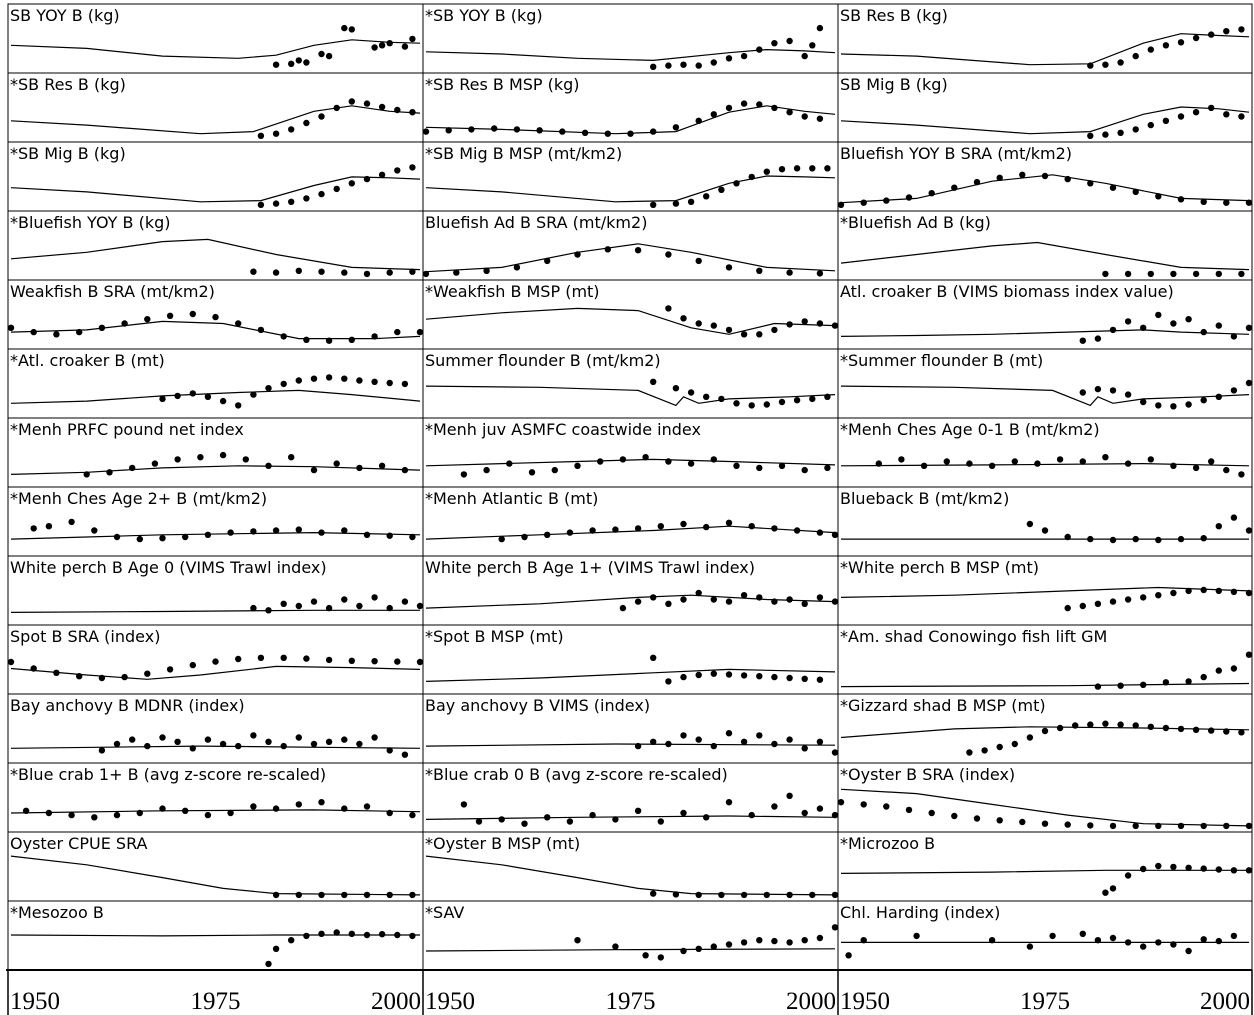  What do you see at coordinates (1045, 521) in the screenshot?
I see `panel: Blueback B (mt/km2)` at bounding box center [1045, 521].